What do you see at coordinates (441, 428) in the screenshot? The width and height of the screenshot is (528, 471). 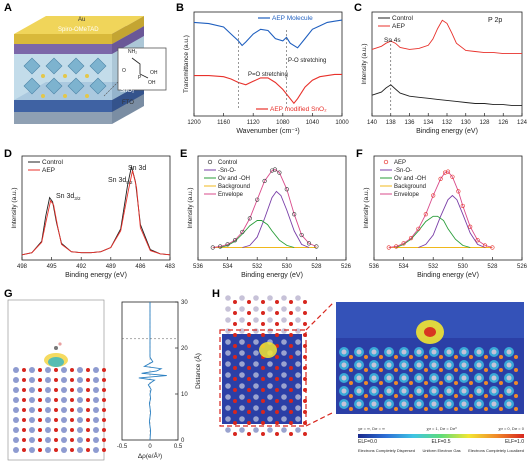 I see `scale-top-mid: χσ = 1, Dσ = Dσ⁰` at bounding box center [441, 428].